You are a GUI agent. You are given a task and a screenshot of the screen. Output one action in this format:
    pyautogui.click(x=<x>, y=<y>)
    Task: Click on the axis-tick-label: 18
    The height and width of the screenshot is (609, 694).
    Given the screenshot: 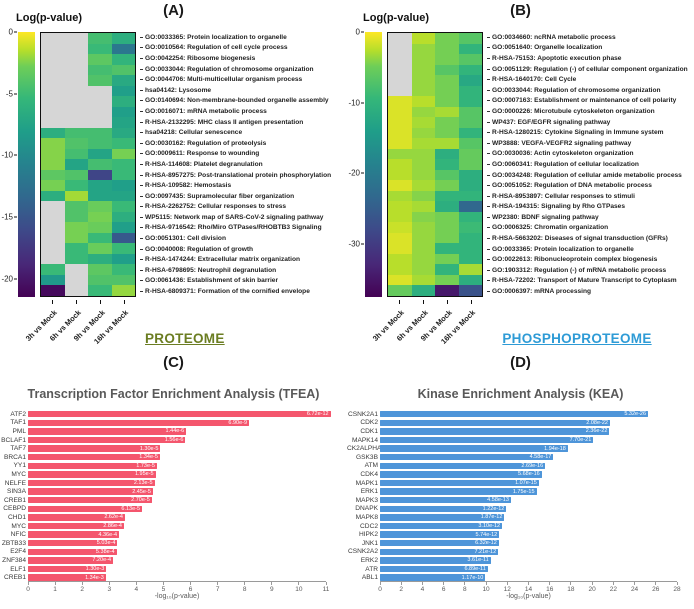 What is the action you would take?
    pyautogui.click(x=571, y=589)
    